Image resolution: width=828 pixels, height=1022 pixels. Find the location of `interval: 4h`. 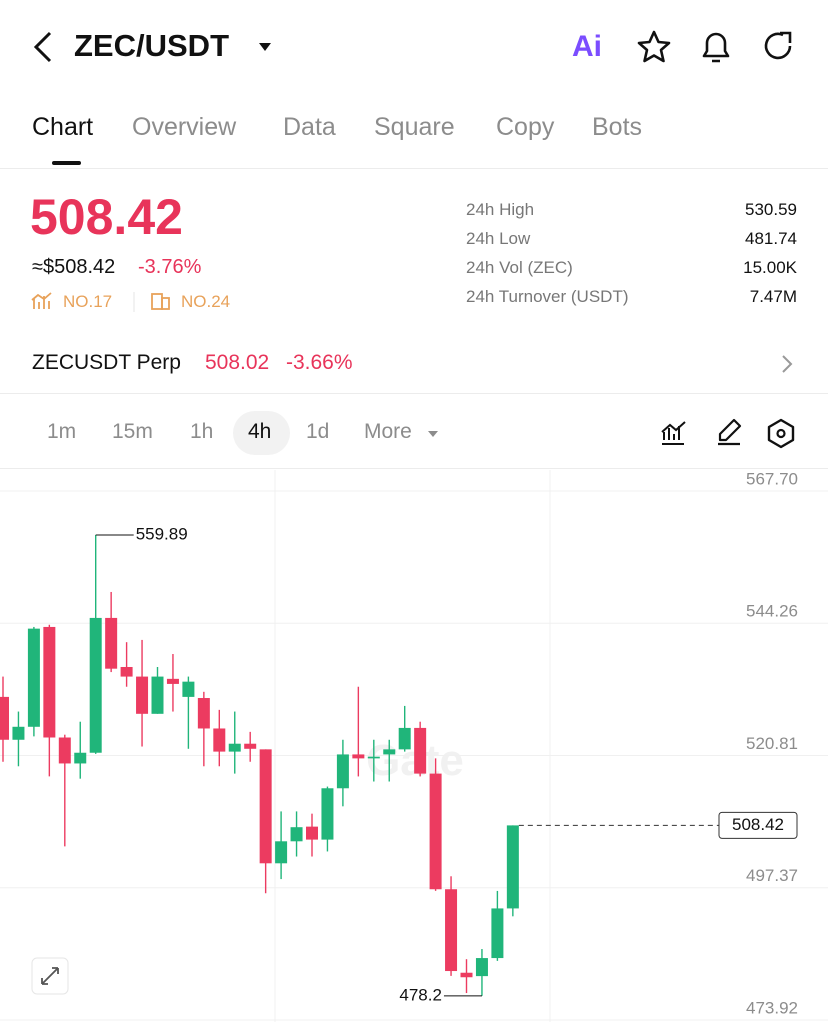

interval: 4h is located at coordinates (260, 431).